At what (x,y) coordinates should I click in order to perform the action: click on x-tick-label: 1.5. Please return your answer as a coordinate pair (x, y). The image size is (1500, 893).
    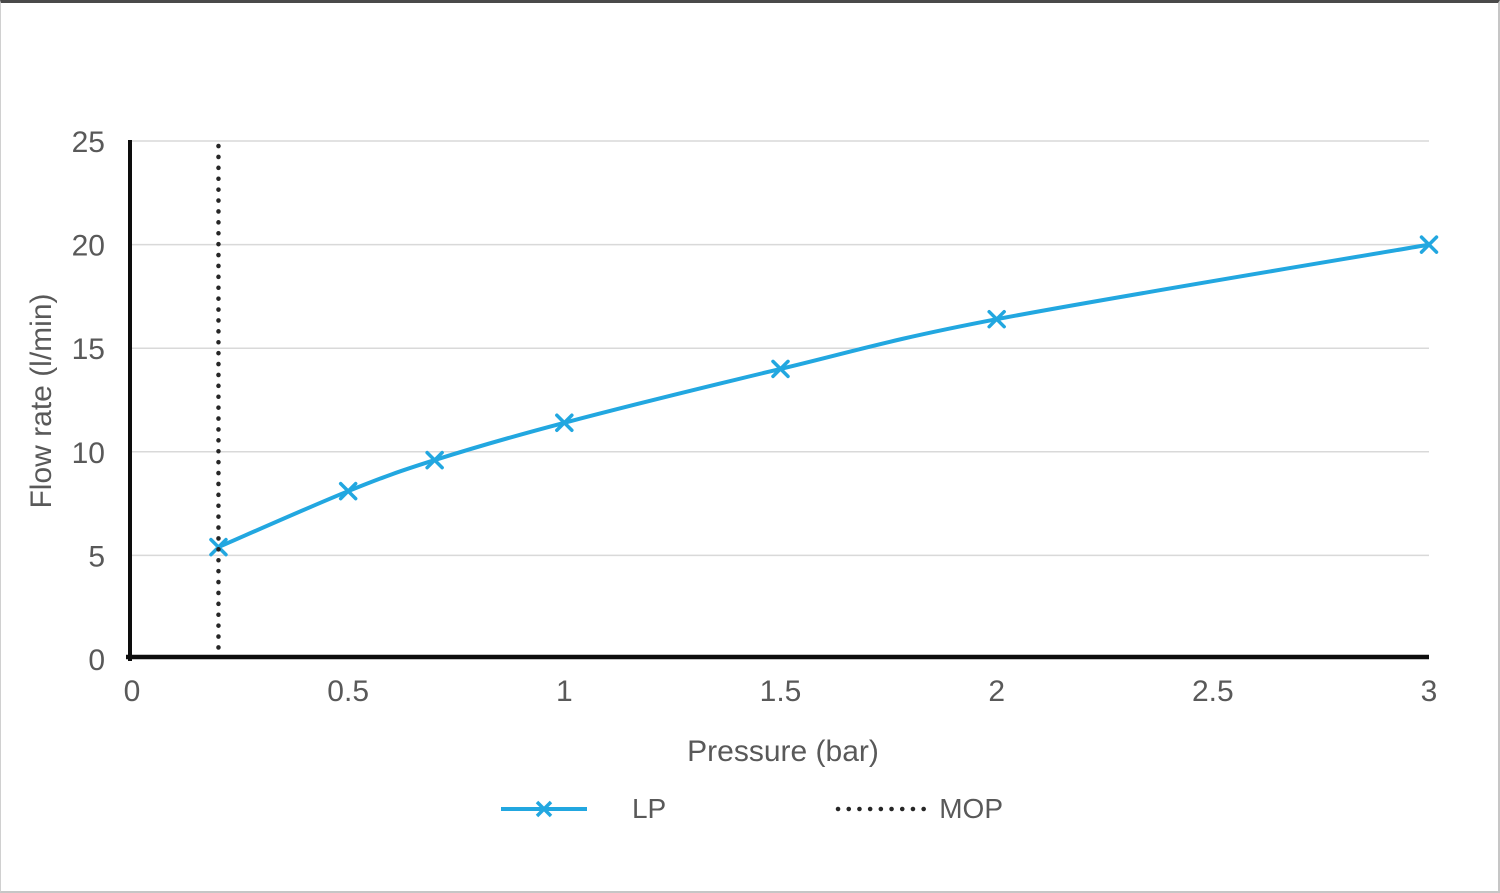
    Looking at the image, I should click on (781, 691).